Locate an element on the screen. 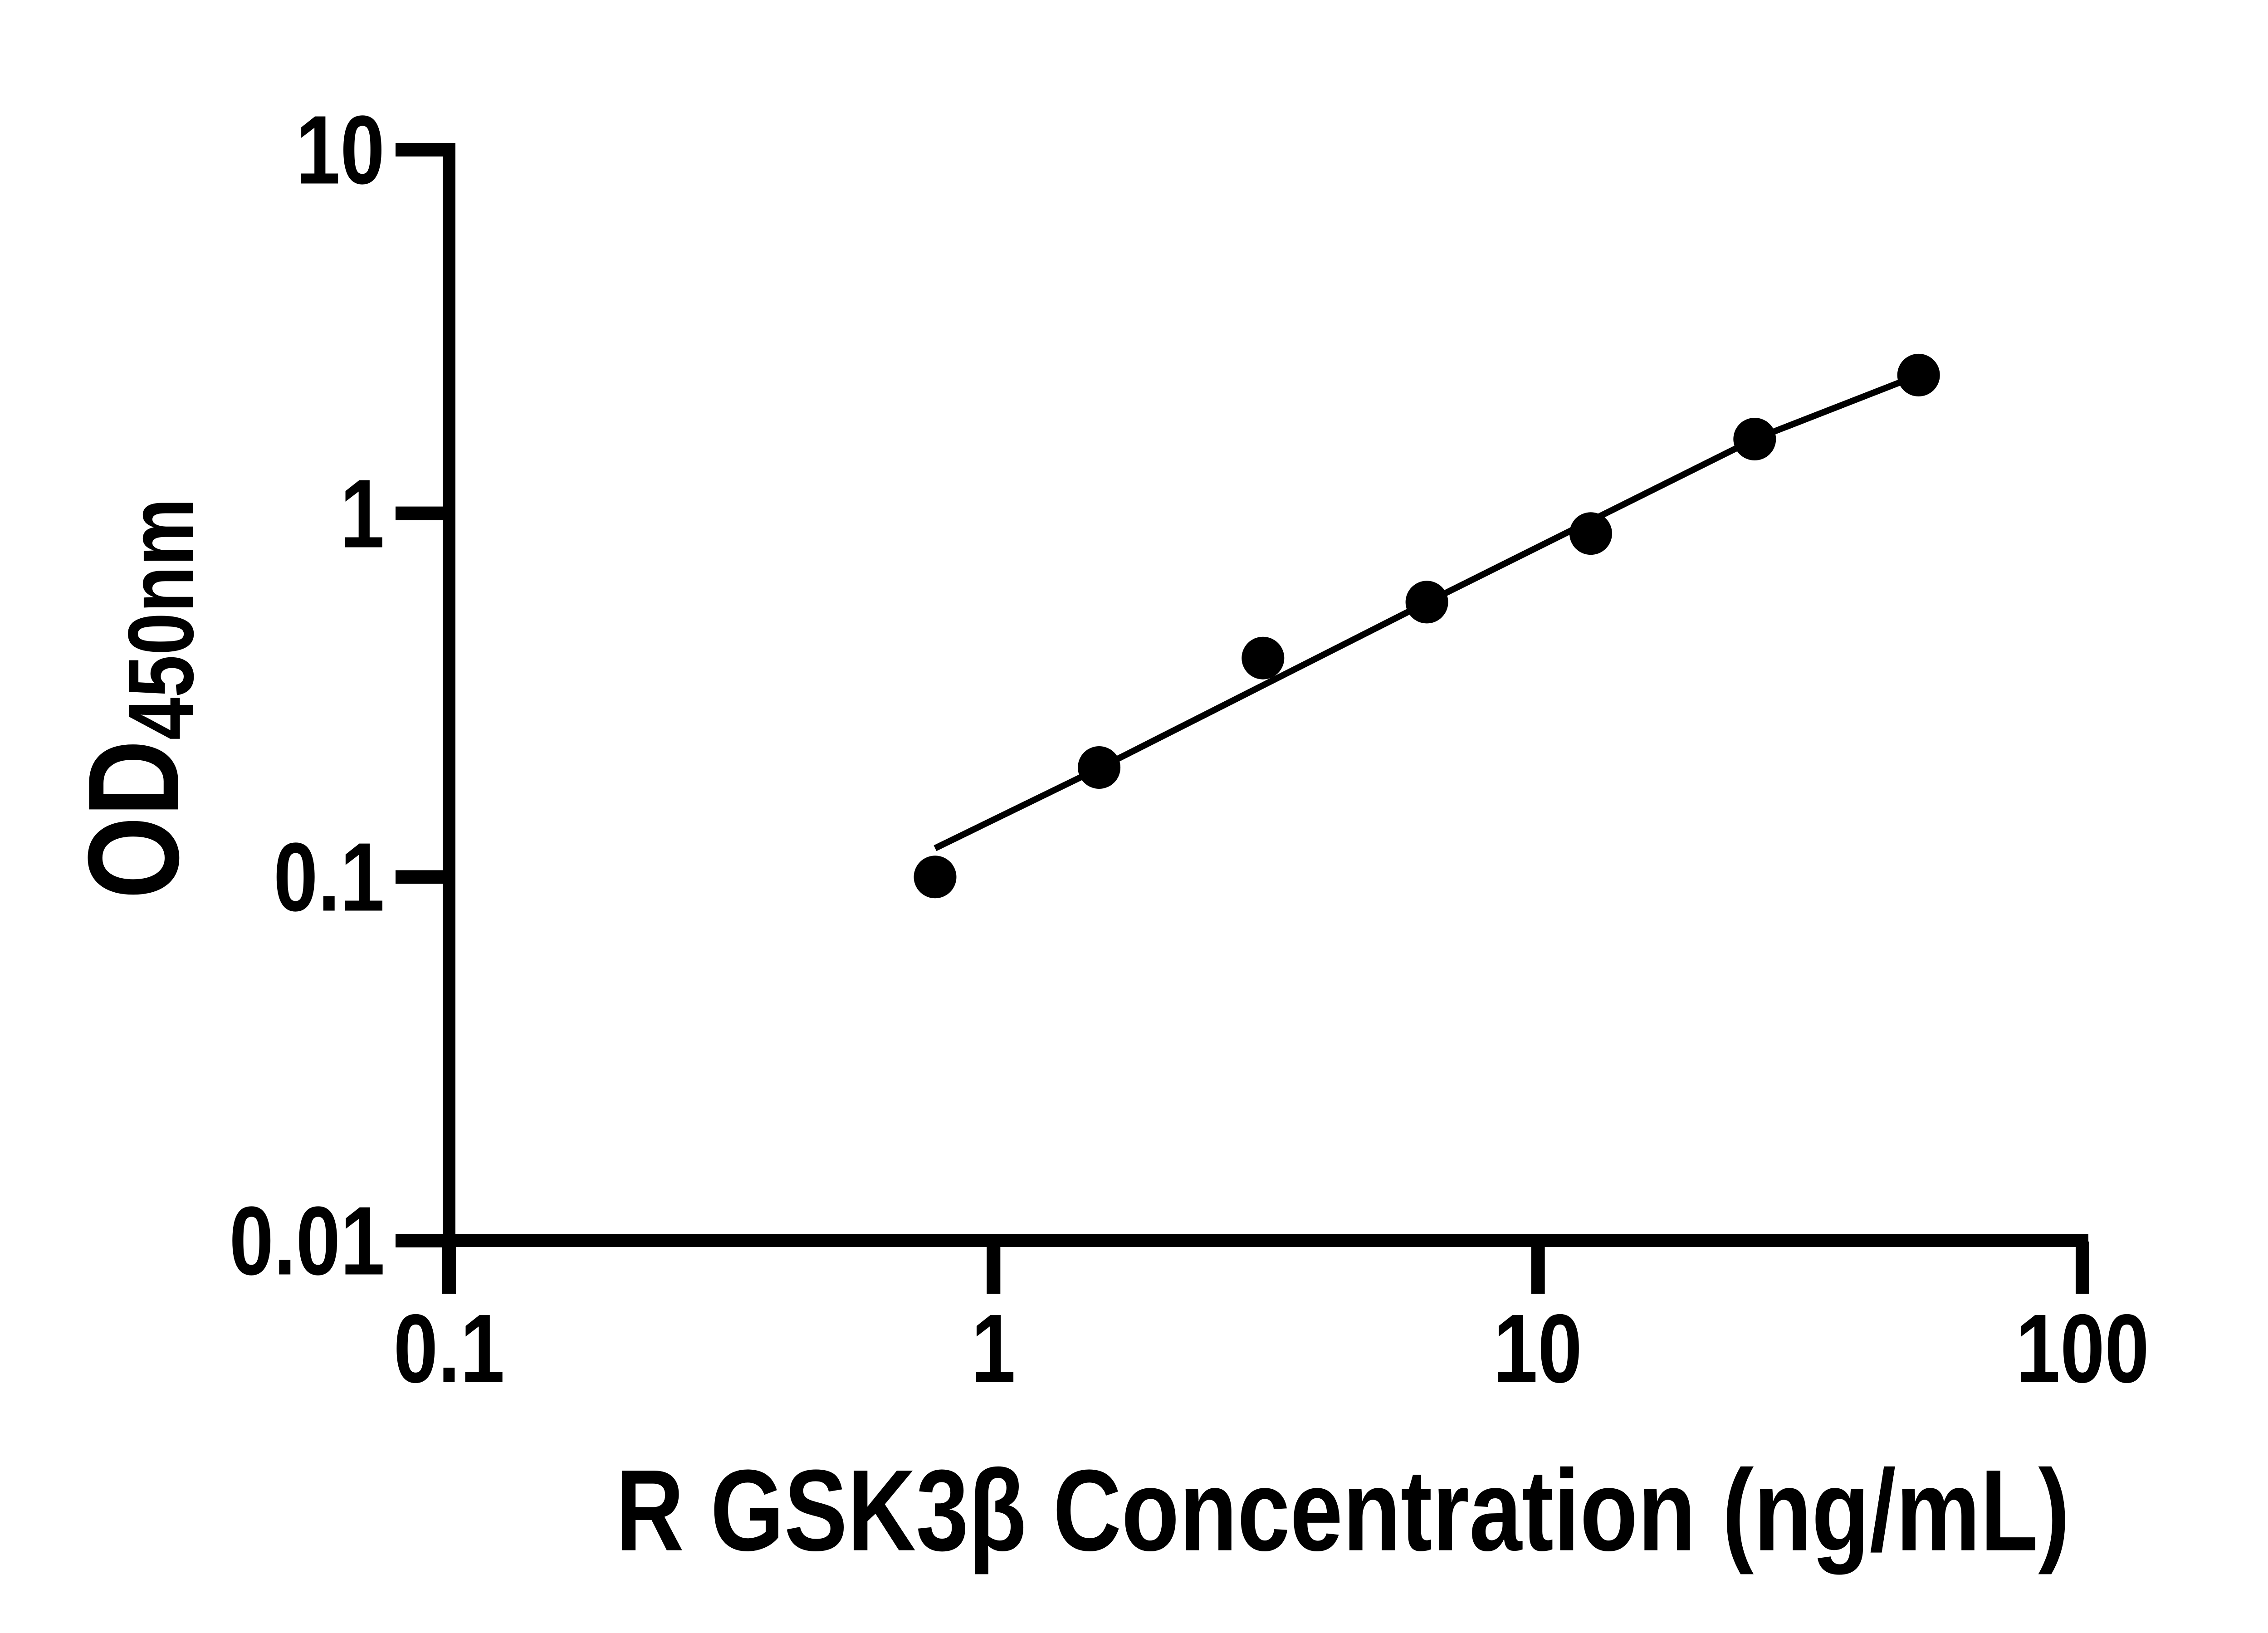  x-tick-label-0.1: 0.1 is located at coordinates (449, 1348).